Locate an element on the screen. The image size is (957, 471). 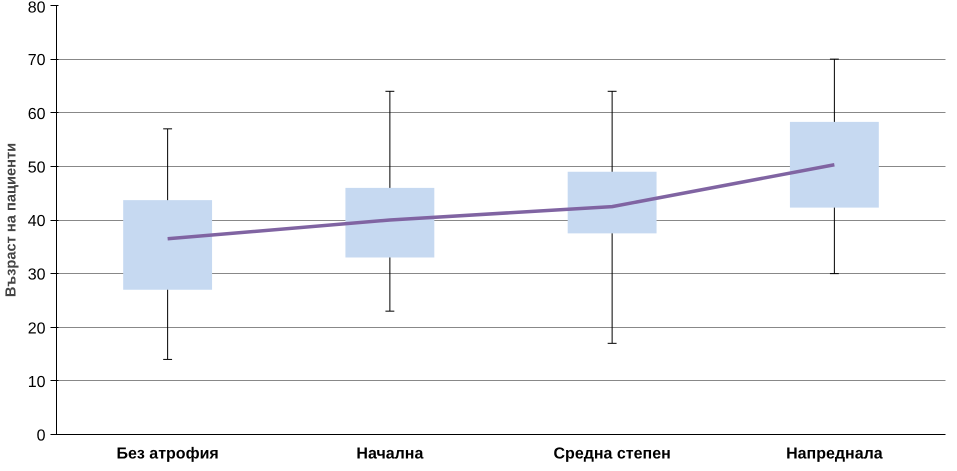
y-tick-label: 50 is located at coordinates (37, 167).